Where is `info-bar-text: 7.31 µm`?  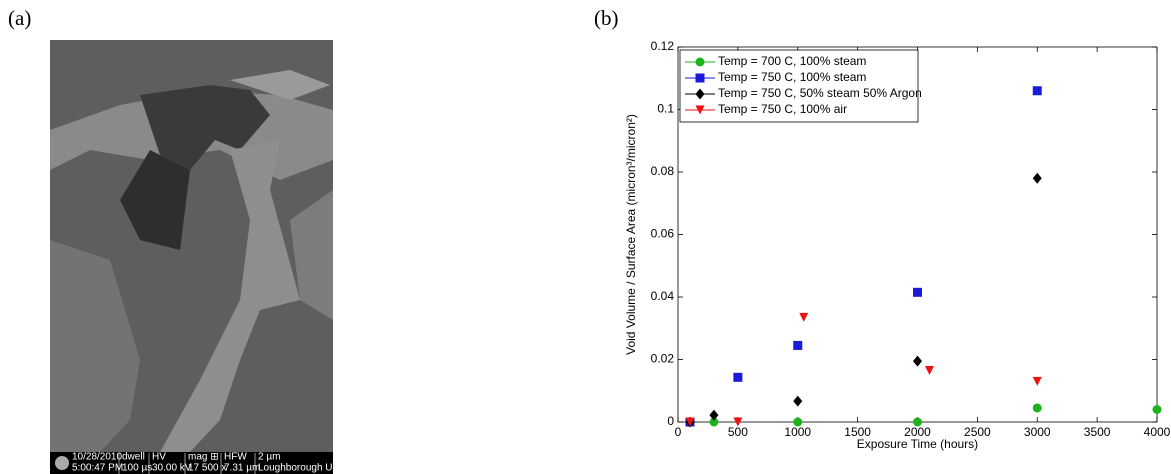 info-bar-text: 7.31 µm is located at coordinates (242, 468).